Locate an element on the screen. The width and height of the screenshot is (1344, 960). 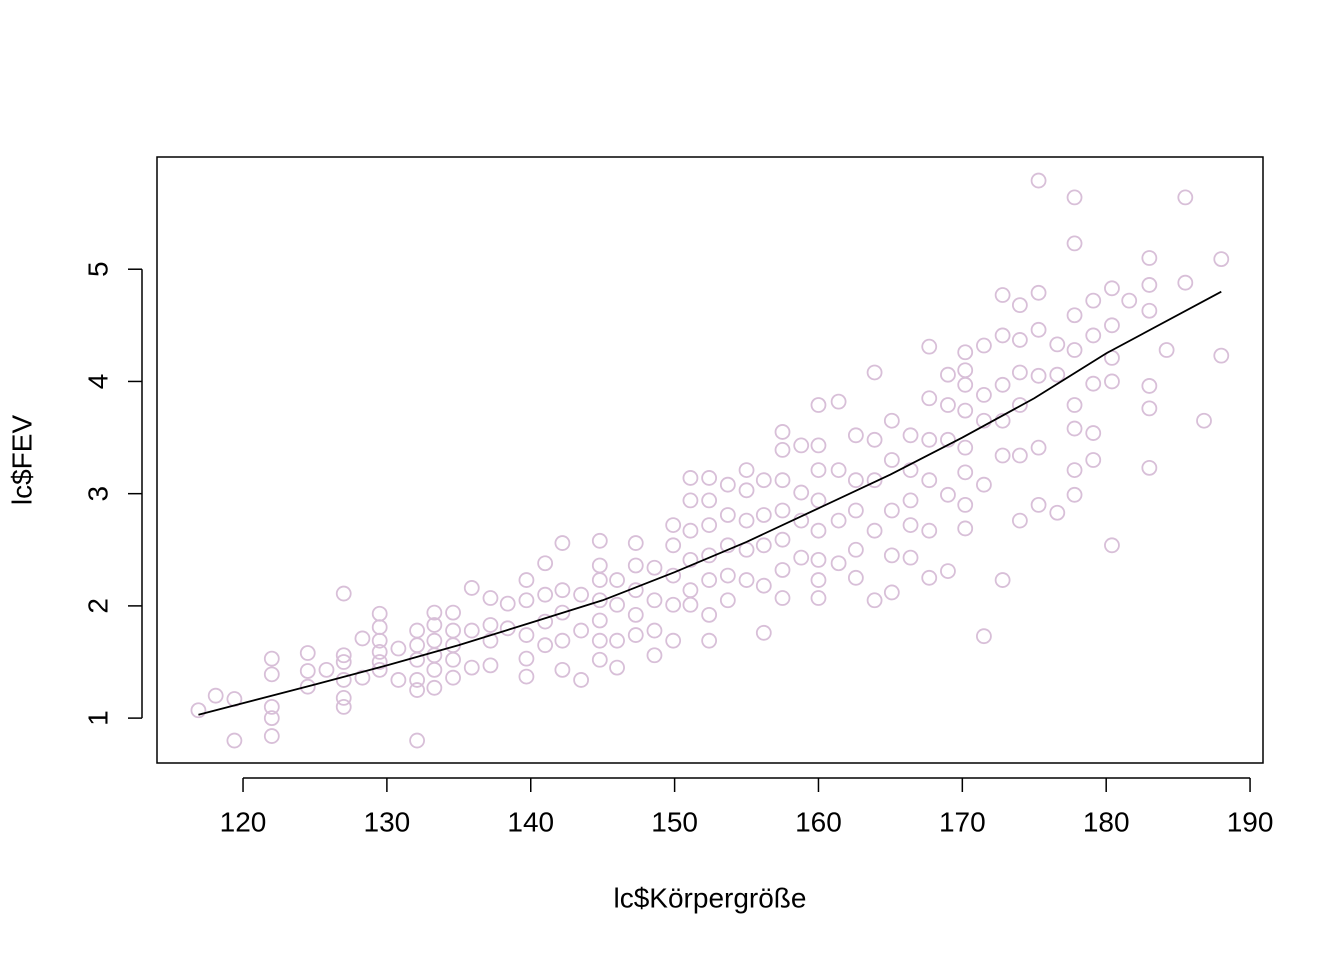
x-tick-label: 180 is located at coordinates (1106, 821).